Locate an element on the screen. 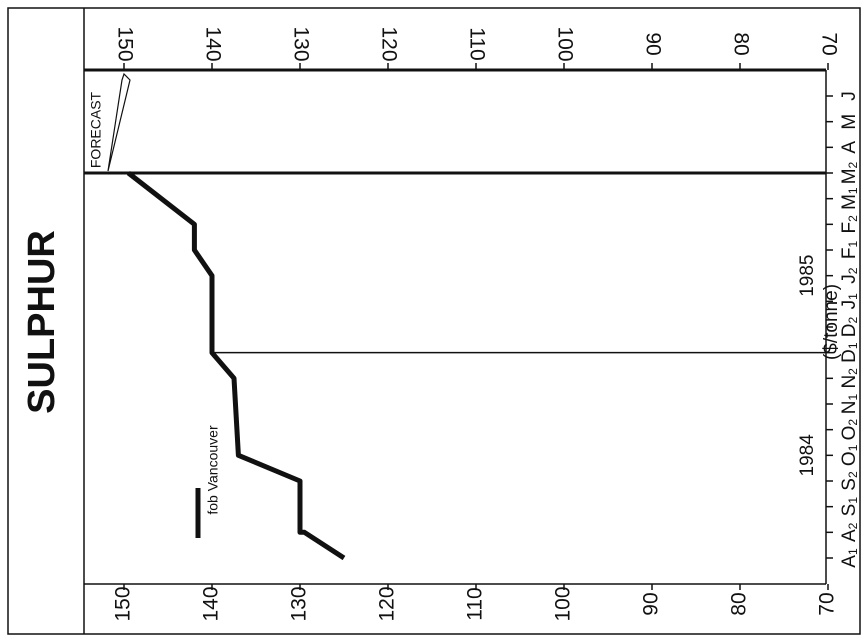  year-label: 1985 is located at coordinates (807, 276).